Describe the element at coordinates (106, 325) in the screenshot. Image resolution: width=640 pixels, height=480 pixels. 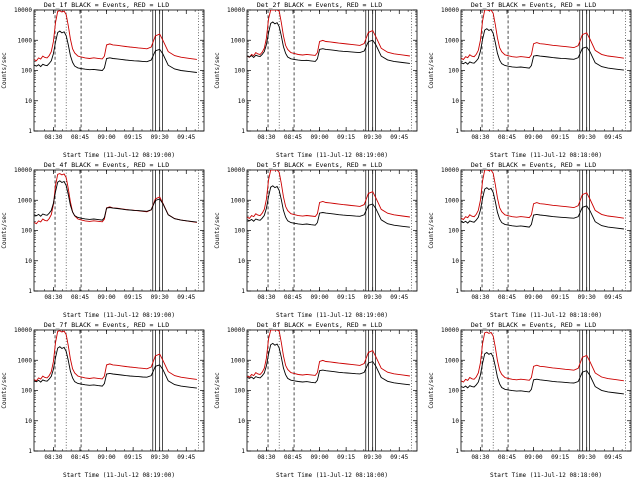
I see `plot-title: Det_7f BLACK = Events, RED = LLD` at that location.